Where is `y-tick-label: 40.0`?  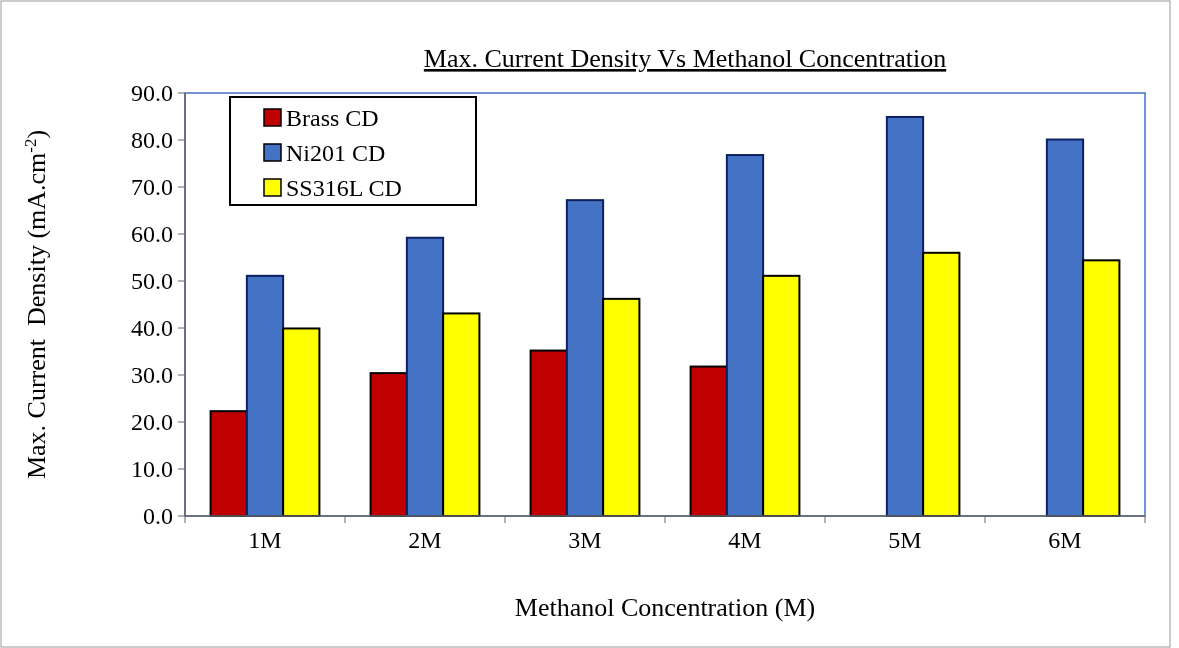 y-tick-label: 40.0 is located at coordinates (152, 328).